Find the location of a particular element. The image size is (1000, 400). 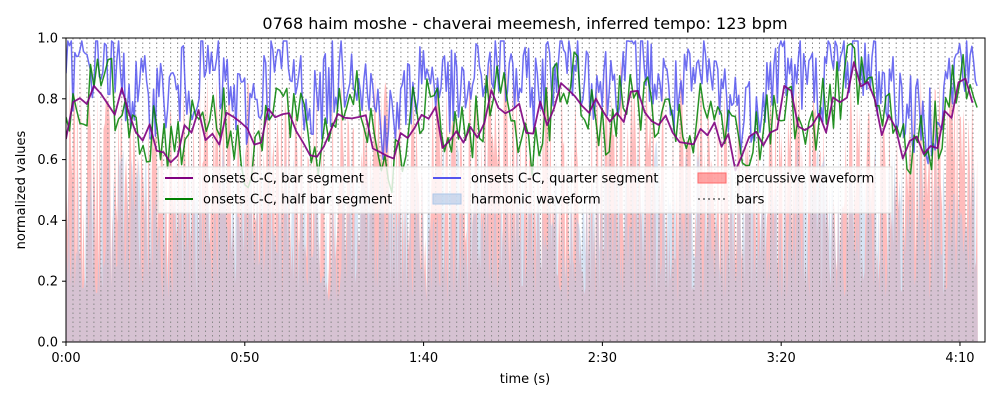

legend-label: percussive waveform is located at coordinates (805, 179).